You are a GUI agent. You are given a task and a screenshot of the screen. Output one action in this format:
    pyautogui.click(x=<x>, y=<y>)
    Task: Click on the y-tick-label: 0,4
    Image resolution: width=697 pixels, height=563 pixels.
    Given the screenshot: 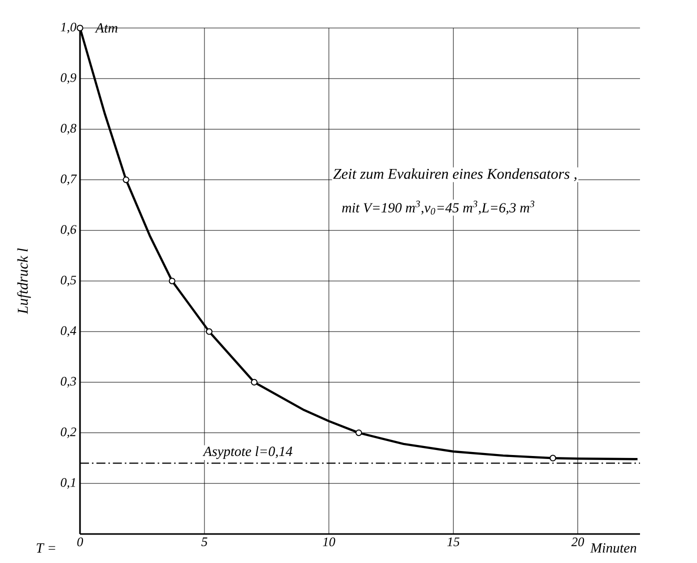 What is the action you would take?
    pyautogui.click(x=68, y=331)
    